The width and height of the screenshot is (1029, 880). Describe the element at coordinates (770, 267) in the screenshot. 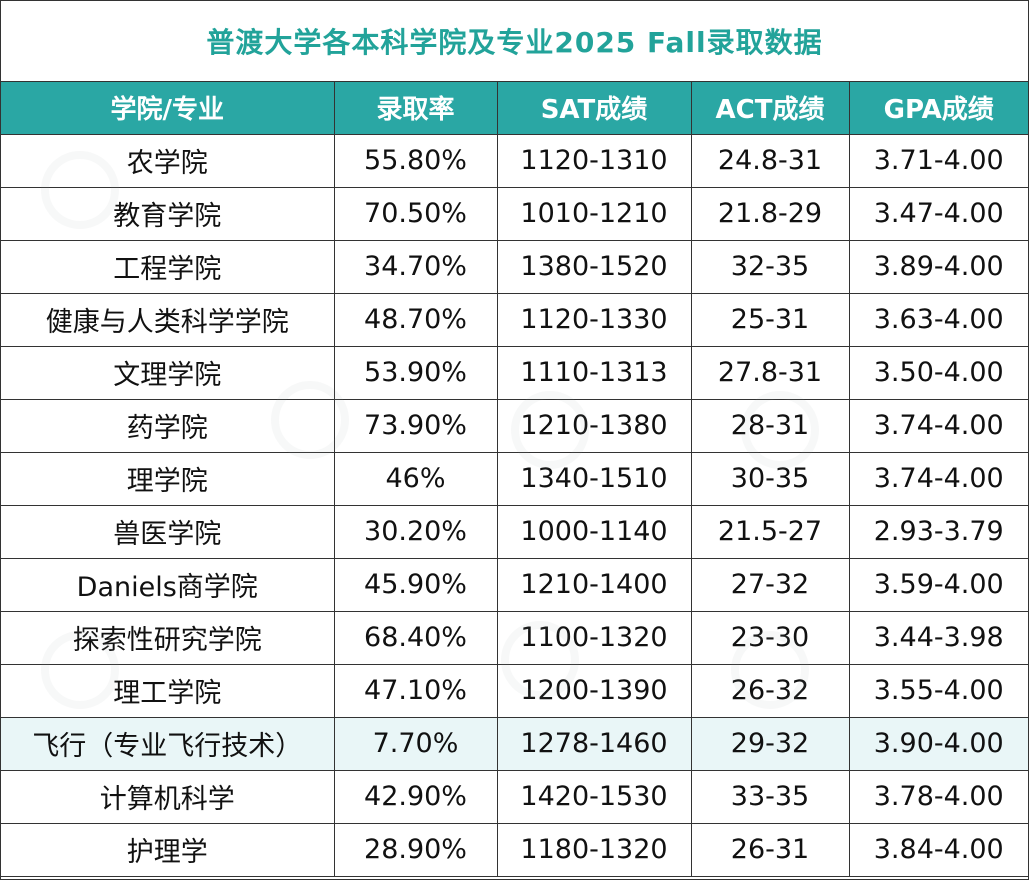

I see `cell-act: 32-35` at that location.